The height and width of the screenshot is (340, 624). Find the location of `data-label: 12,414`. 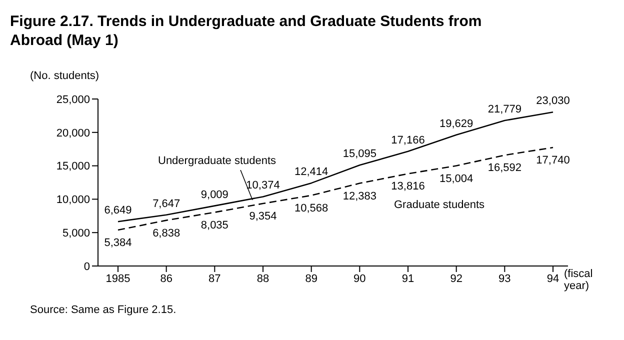

data-label: 12,414 is located at coordinates (311, 172).